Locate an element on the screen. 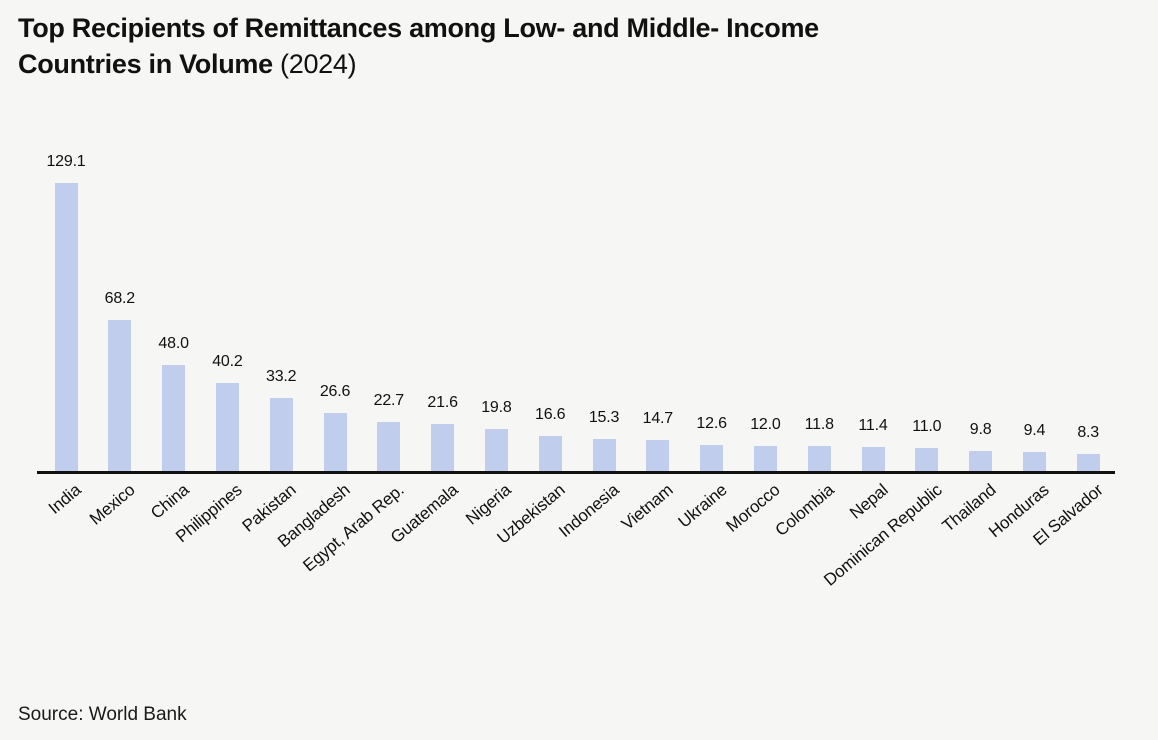 The image size is (1158, 740). bar-value-label: 19.8 is located at coordinates (496, 407).